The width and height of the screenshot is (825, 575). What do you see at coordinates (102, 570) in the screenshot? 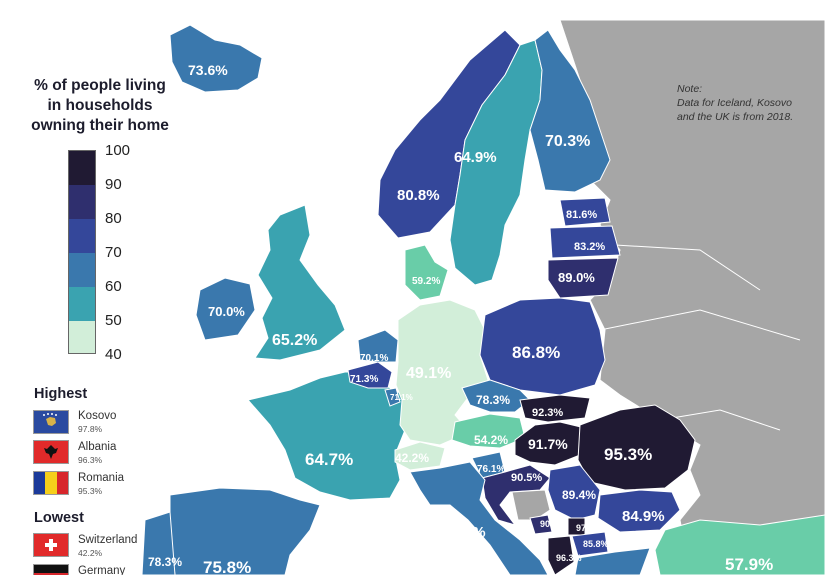
I see `lowest-country-name: Germany` at bounding box center [102, 570].